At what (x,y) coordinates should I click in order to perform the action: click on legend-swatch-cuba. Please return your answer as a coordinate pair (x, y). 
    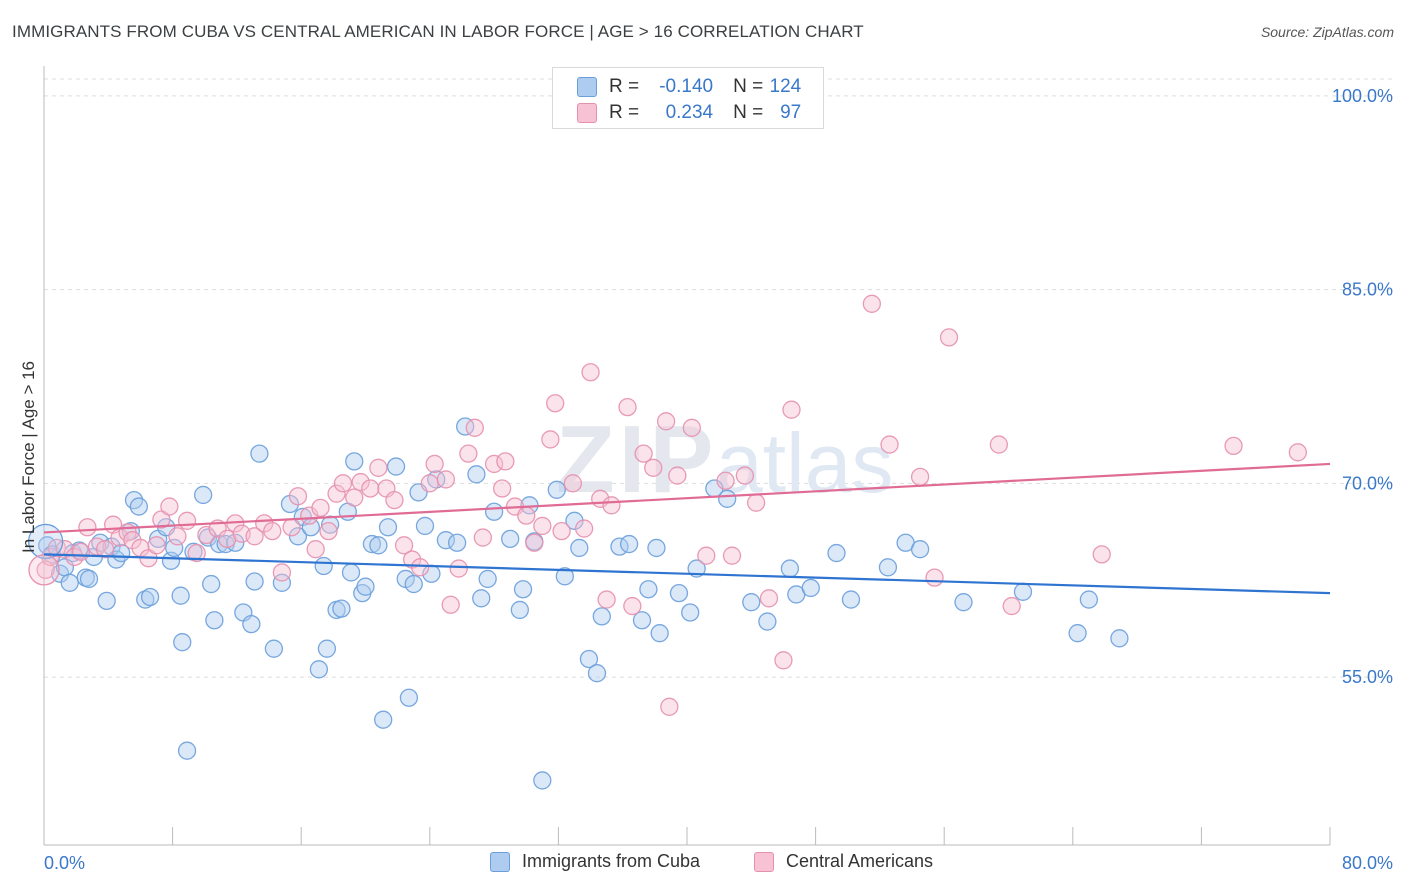
    Looking at the image, I should click on (587, 87).